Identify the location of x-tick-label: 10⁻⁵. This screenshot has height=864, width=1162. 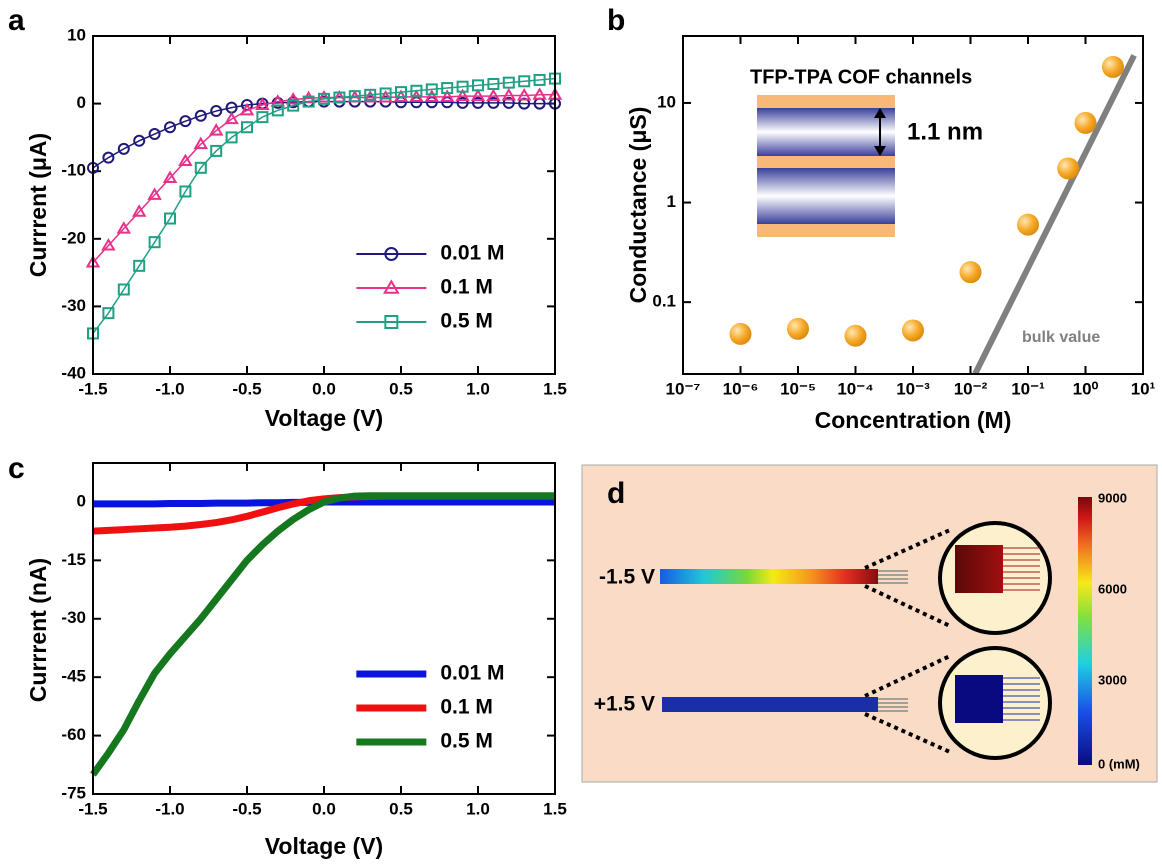
(798, 388).